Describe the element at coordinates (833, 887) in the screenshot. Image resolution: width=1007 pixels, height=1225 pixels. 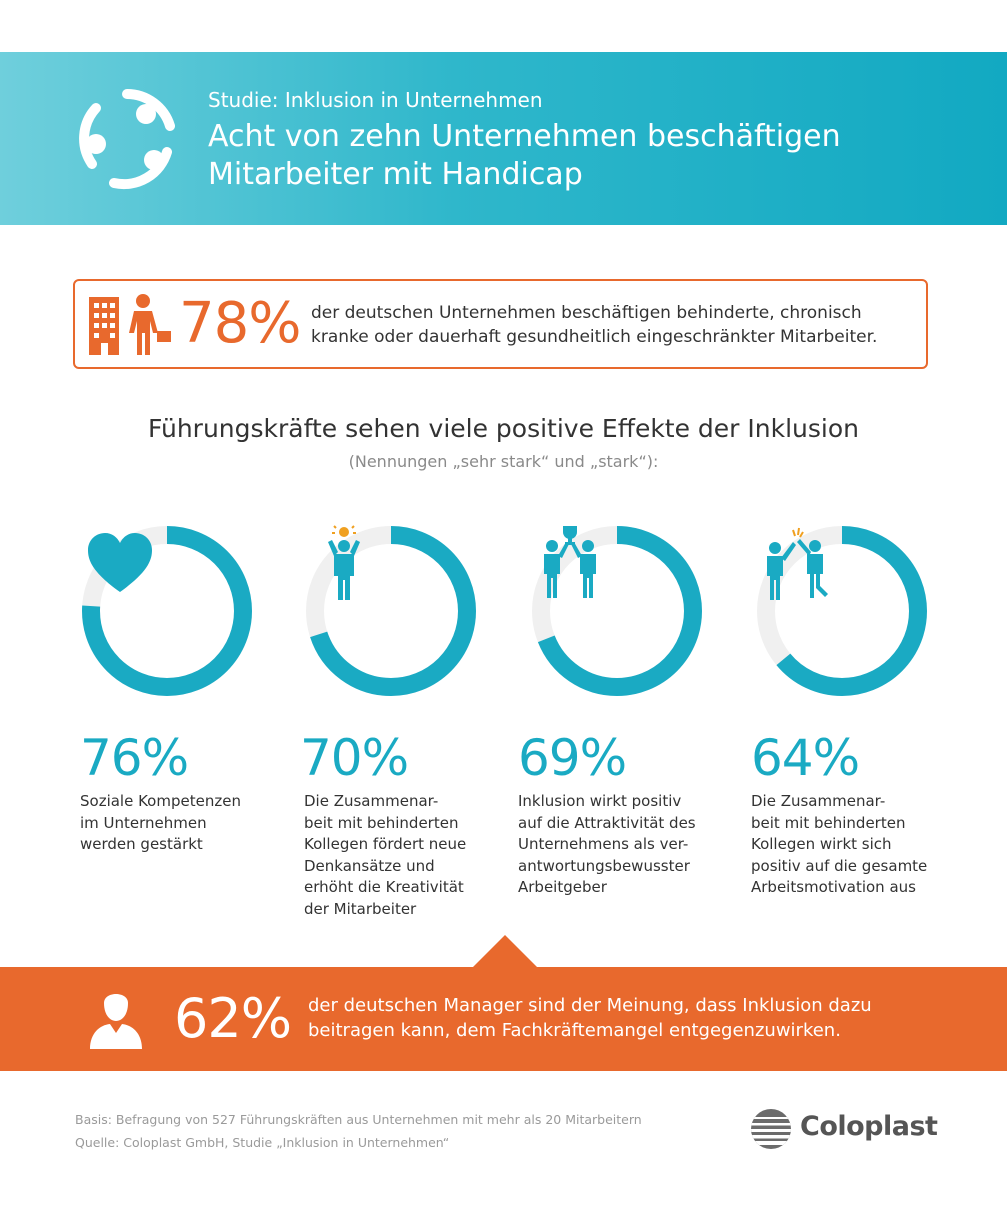
I see `desc-line: Arbeitsmotivation aus` at that location.